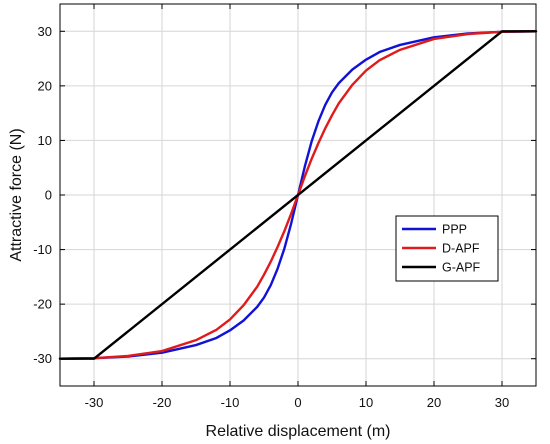 The width and height of the screenshot is (550, 444). Describe the element at coordinates (502, 402) in the screenshot. I see `x-tick-label: 30` at that location.